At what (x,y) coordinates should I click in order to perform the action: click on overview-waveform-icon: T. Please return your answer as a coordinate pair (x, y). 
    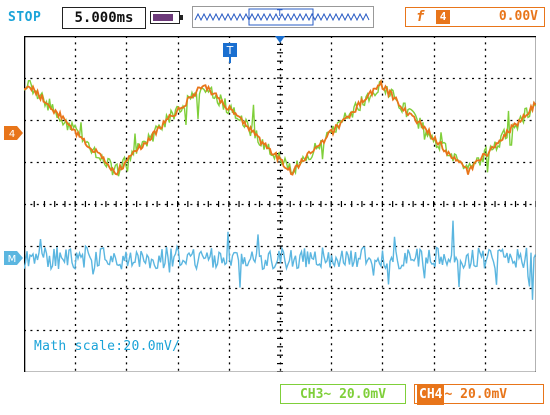
    Looking at the image, I should click on (282, 17).